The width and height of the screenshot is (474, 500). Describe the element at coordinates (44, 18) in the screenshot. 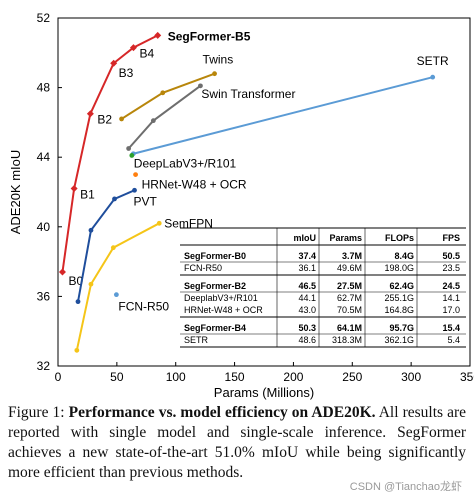

I see `y-tick-label: 52` at that location.